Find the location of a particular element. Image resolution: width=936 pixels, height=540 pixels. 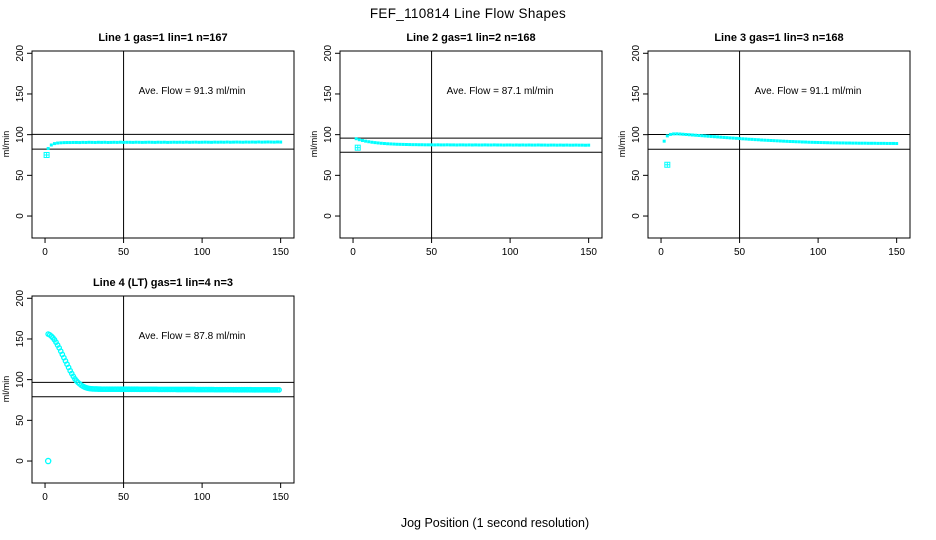

subplot3-ave-flow-annotation: Ave. Flow = 91.1 ml/min is located at coordinates (808, 91).